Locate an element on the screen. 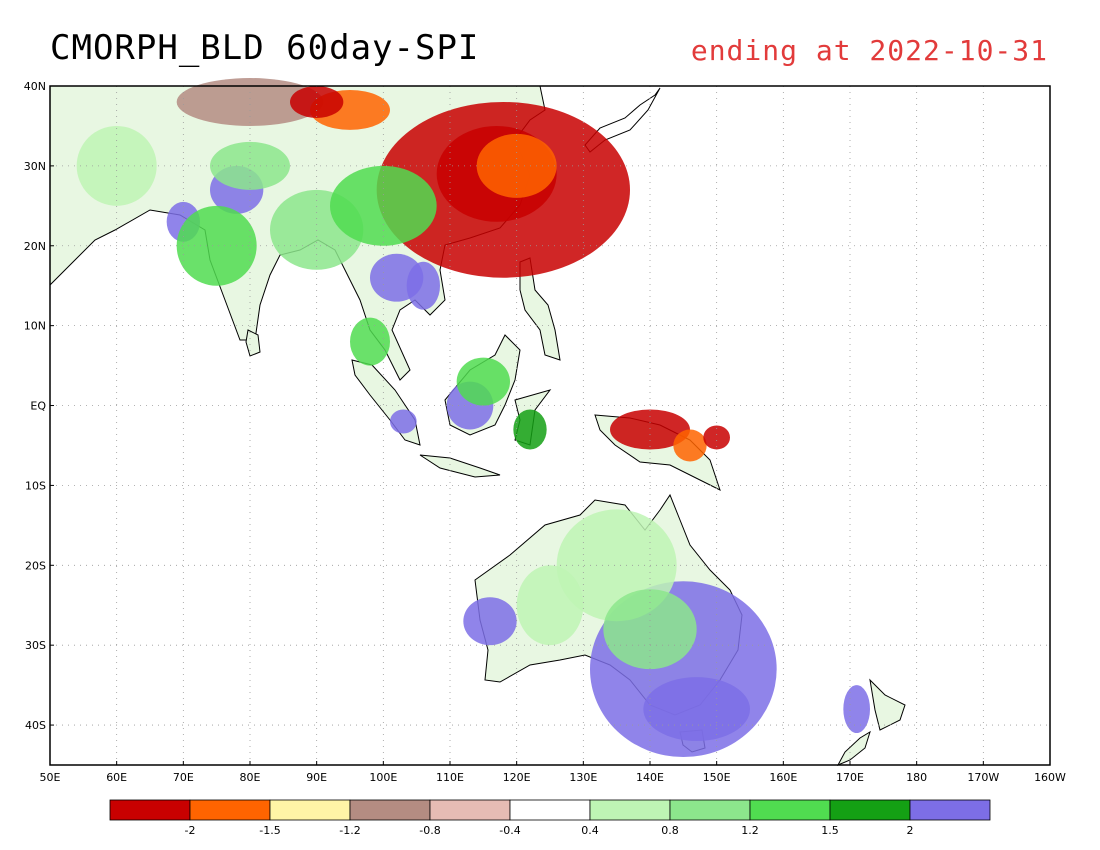 This screenshot has width=1100, height=850. lon-label: 130E is located at coordinates (583, 777).